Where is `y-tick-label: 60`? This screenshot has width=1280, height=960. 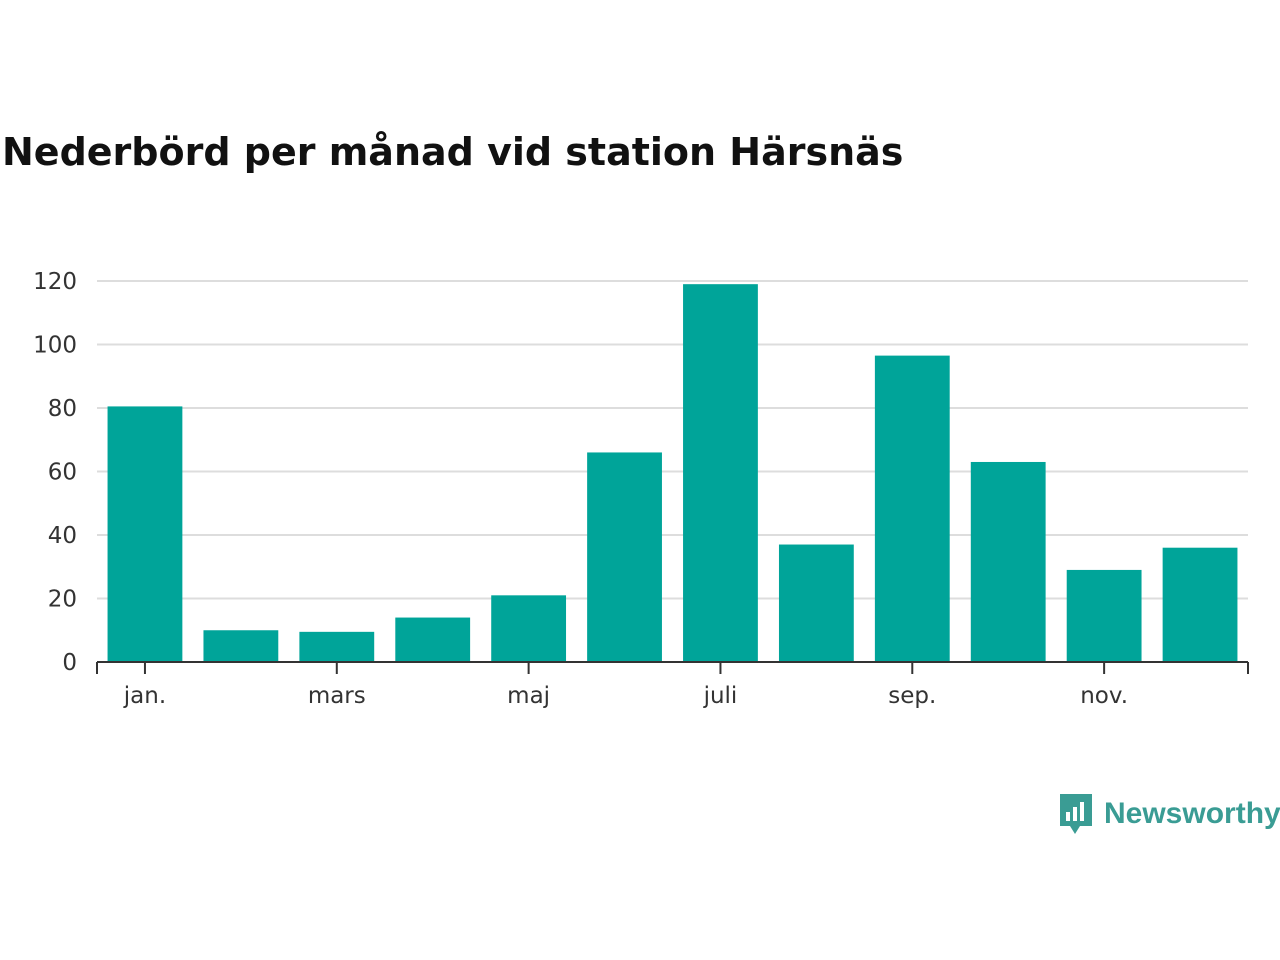 y-tick-label: 60 is located at coordinates (62, 473).